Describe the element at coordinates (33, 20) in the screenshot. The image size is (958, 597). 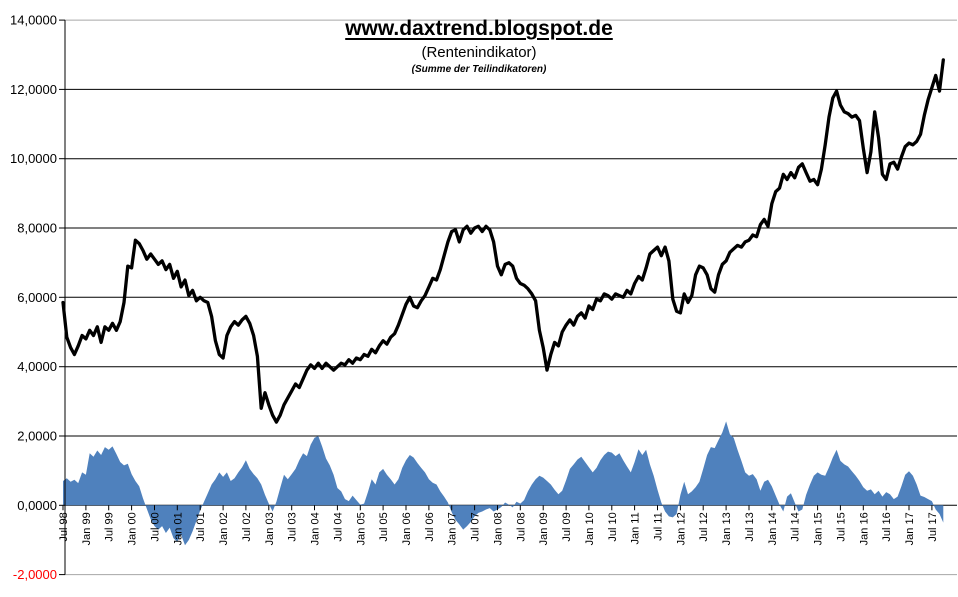
I see `y-axis-tick-label: 14,0000` at that location.